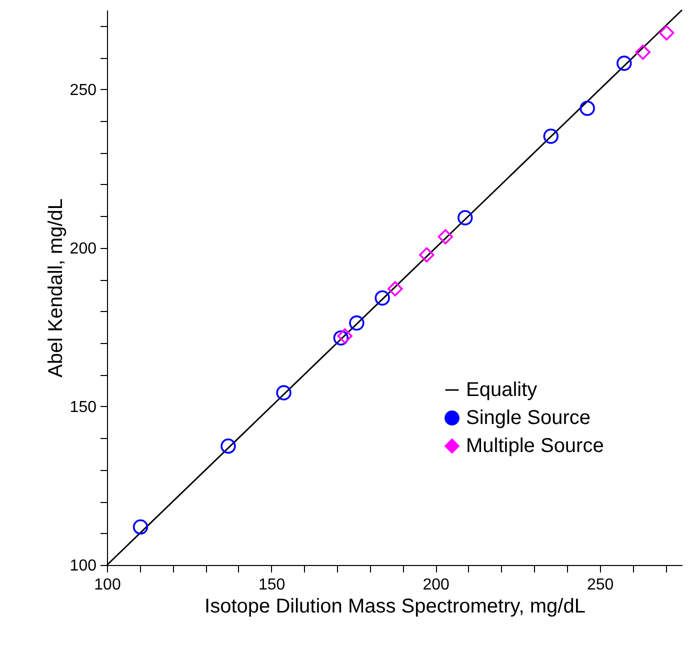  Describe the element at coordinates (272, 585) in the screenshot. I see `x-tick-label: 150` at that location.